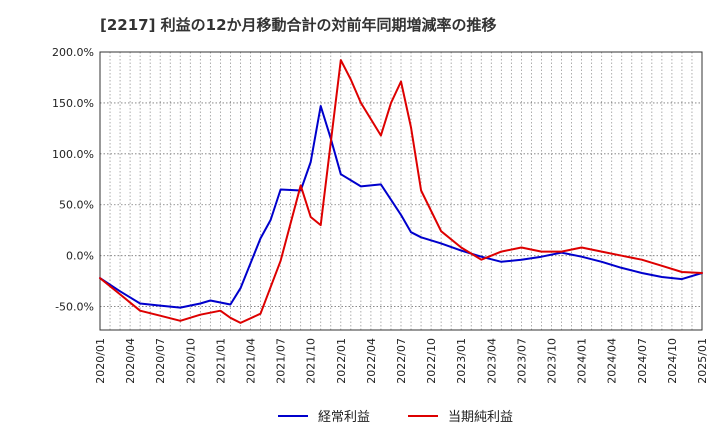  Describe the element at coordinates (552, 361) in the screenshot. I see `x-tick-label: 2023/10` at that location.